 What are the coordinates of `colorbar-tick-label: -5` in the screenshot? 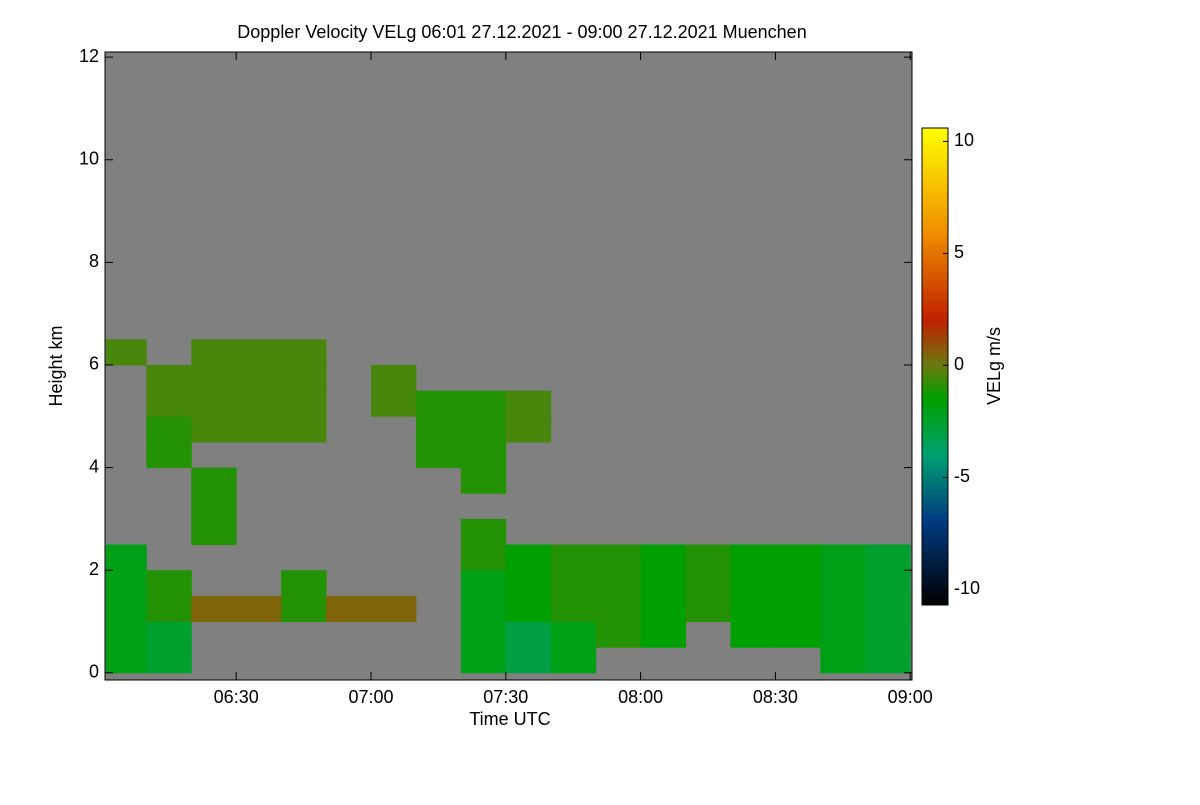 It's located at (962, 476).